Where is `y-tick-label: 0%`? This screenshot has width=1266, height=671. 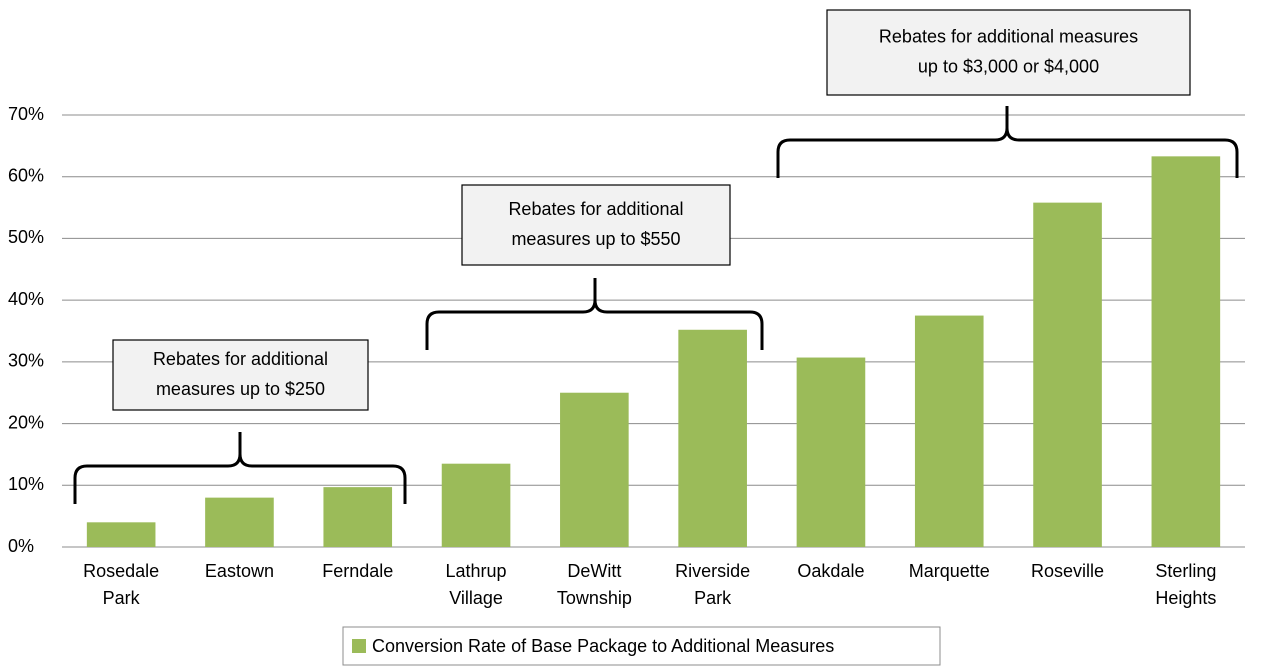 y-tick-label: 0% is located at coordinates (21, 546).